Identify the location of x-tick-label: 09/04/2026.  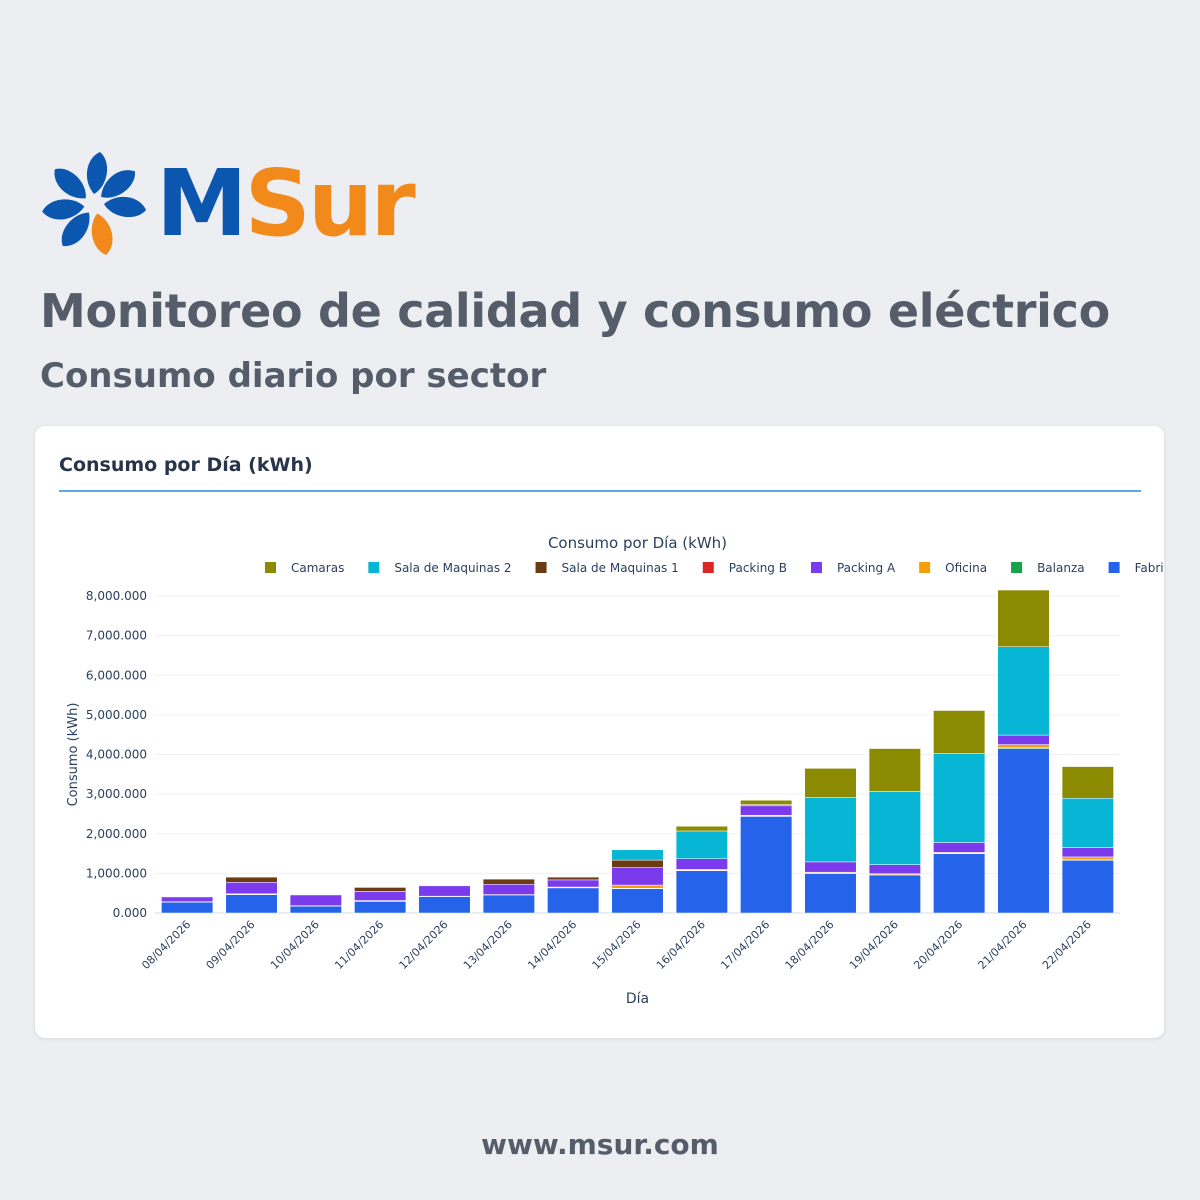
(231, 945).